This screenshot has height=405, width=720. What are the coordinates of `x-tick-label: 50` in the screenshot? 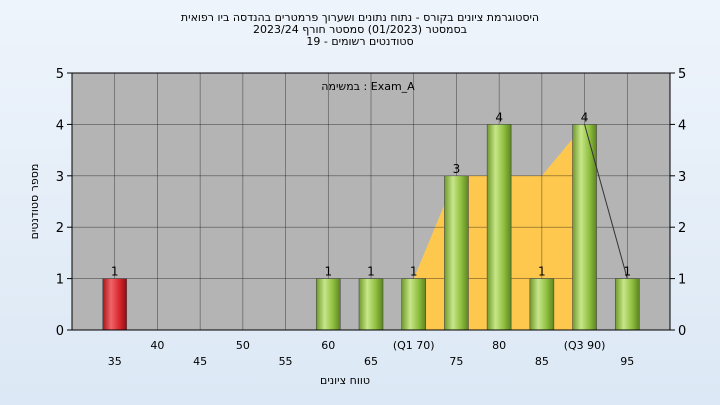 It's located at (243, 345).